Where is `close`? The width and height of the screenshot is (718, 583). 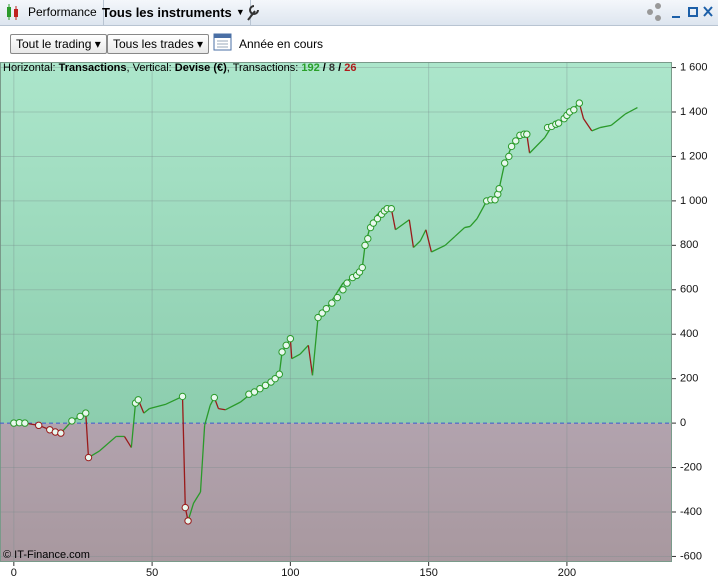
close is located at coordinates (708, 11).